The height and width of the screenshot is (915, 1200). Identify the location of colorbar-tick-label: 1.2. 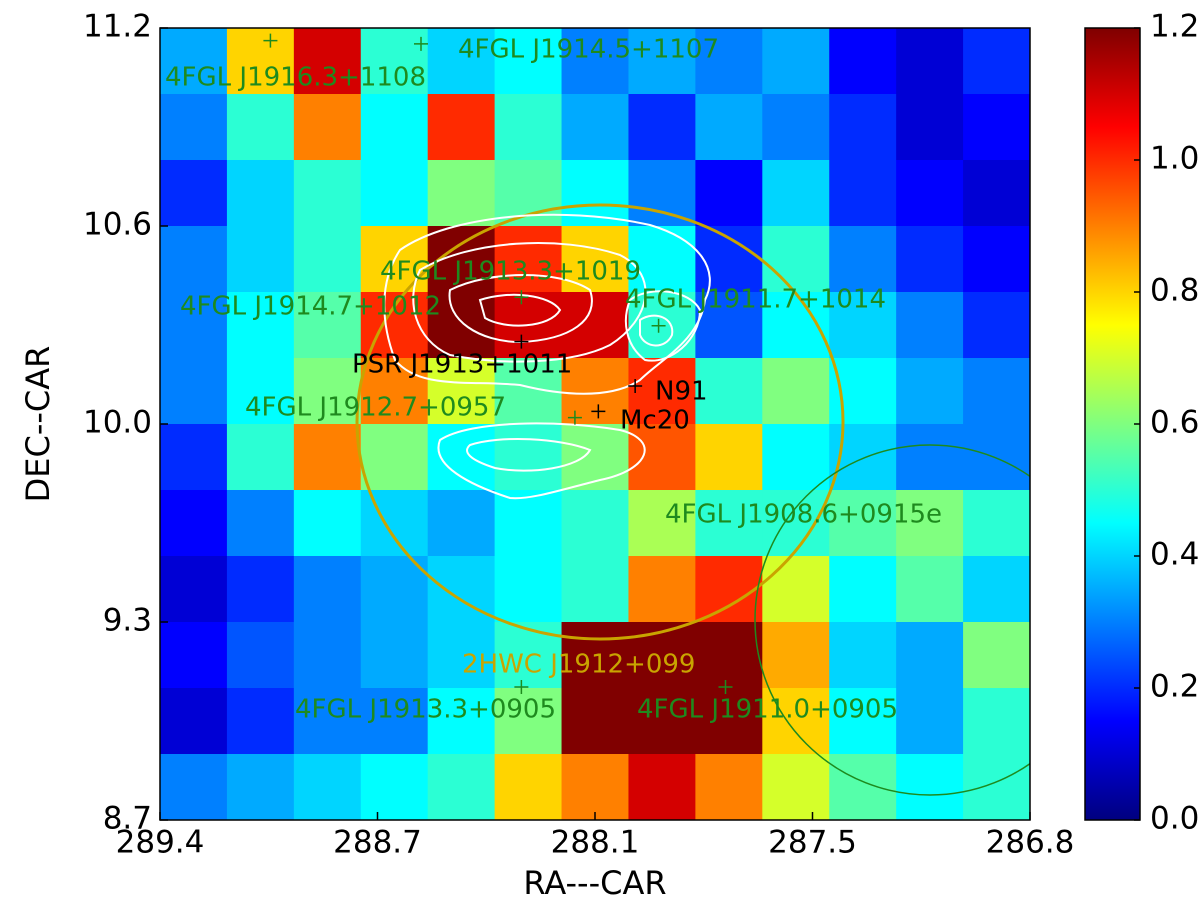
(1174, 27).